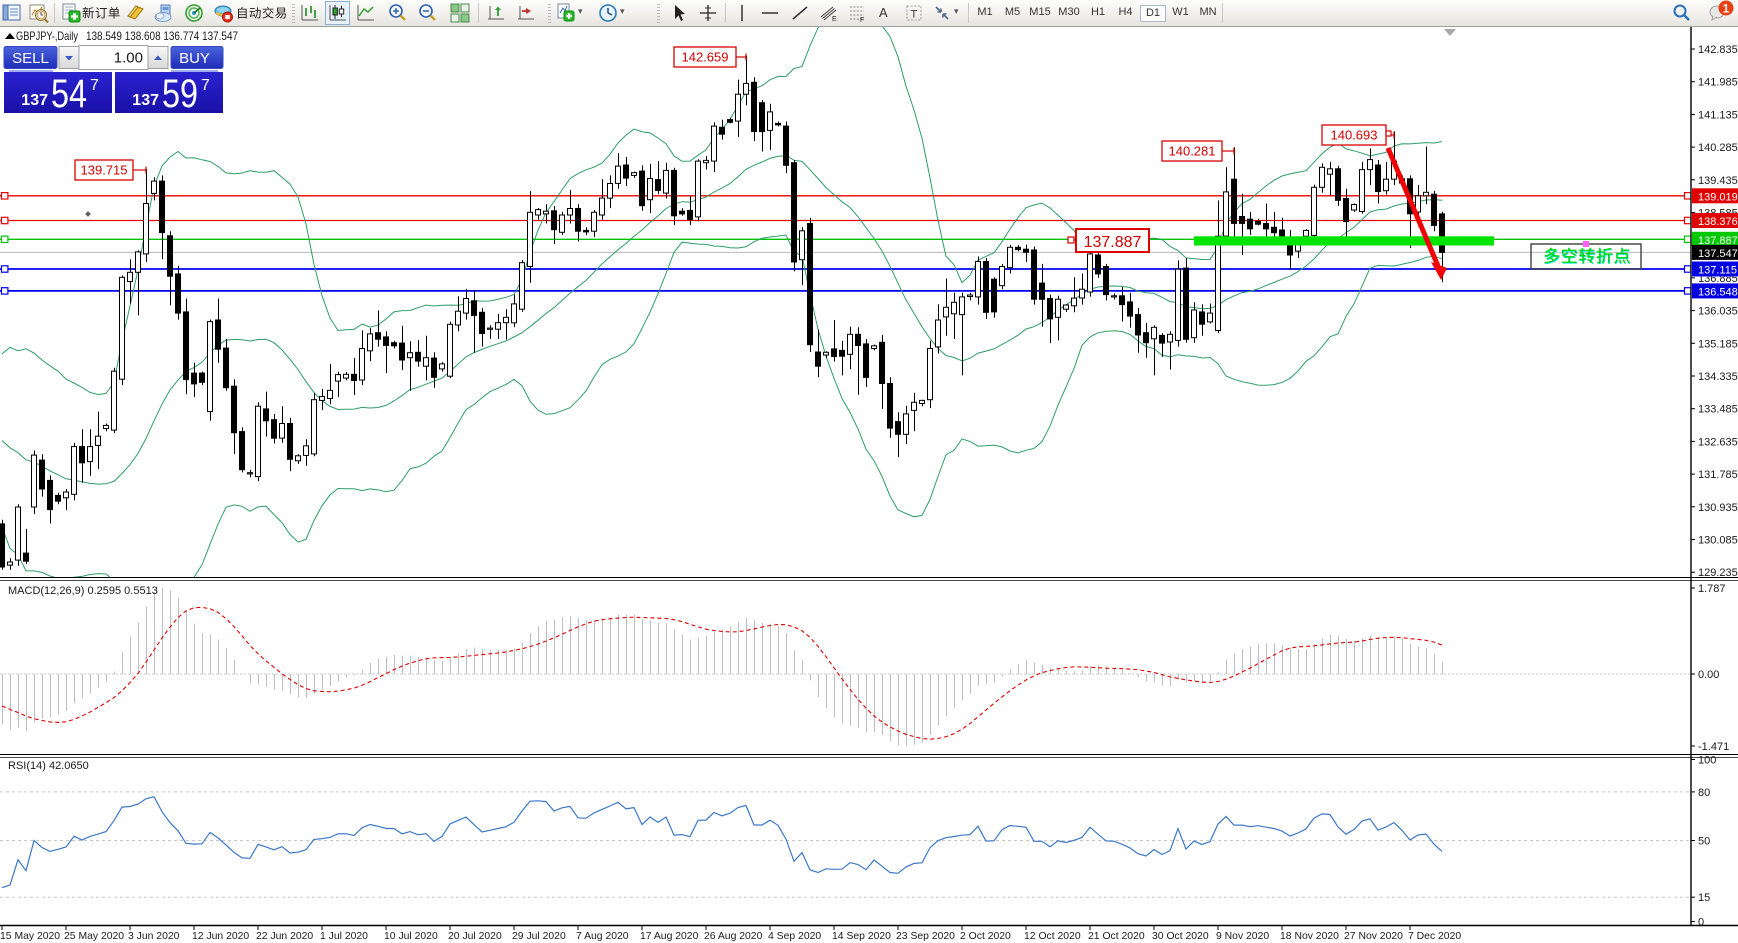 The height and width of the screenshot is (943, 1738). What do you see at coordinates (1192, 151) in the screenshot?
I see `svg-text: 140.281` at bounding box center [1192, 151].